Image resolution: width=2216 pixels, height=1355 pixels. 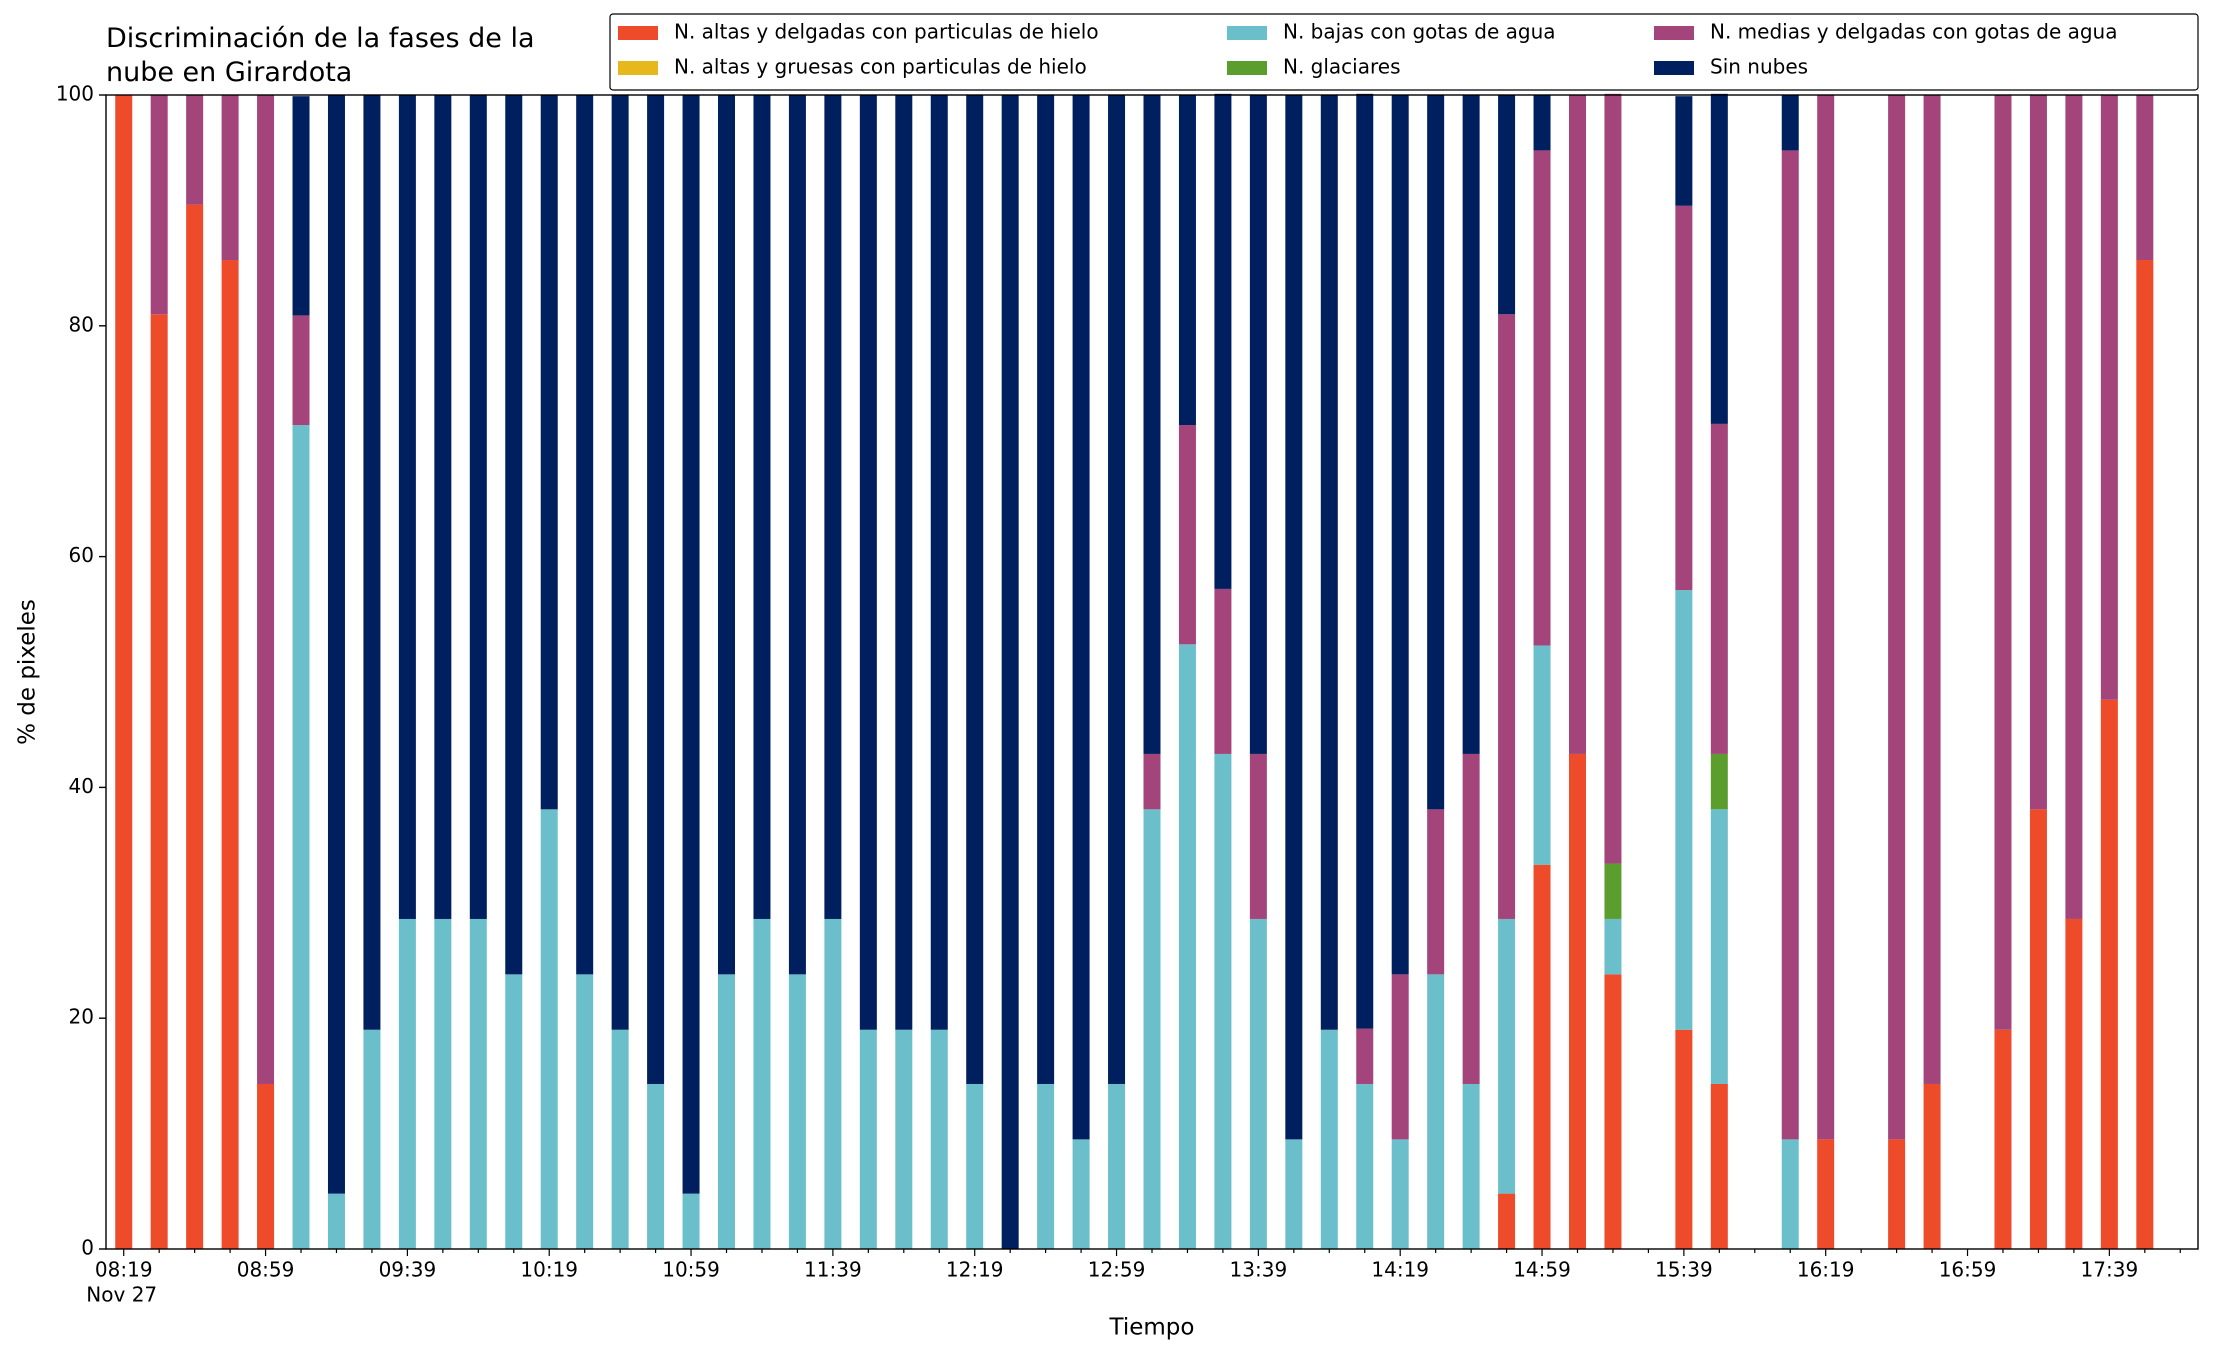 What do you see at coordinates (81, 1017) in the screenshot?
I see `y-tick-label: 20` at bounding box center [81, 1017].